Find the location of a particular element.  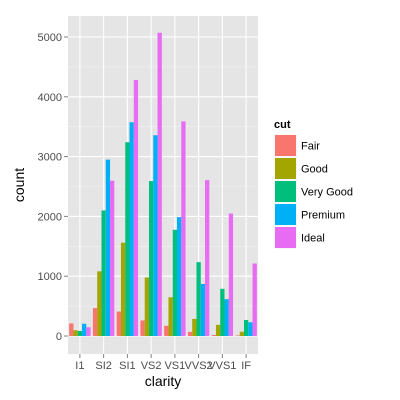

x-tick-label: VVS2 is located at coordinates (199, 366).